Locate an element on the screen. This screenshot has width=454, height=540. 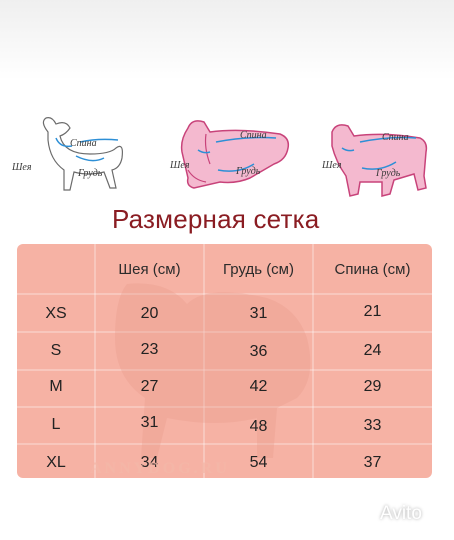
dog-overall-icon is located at coordinates (379, 160).